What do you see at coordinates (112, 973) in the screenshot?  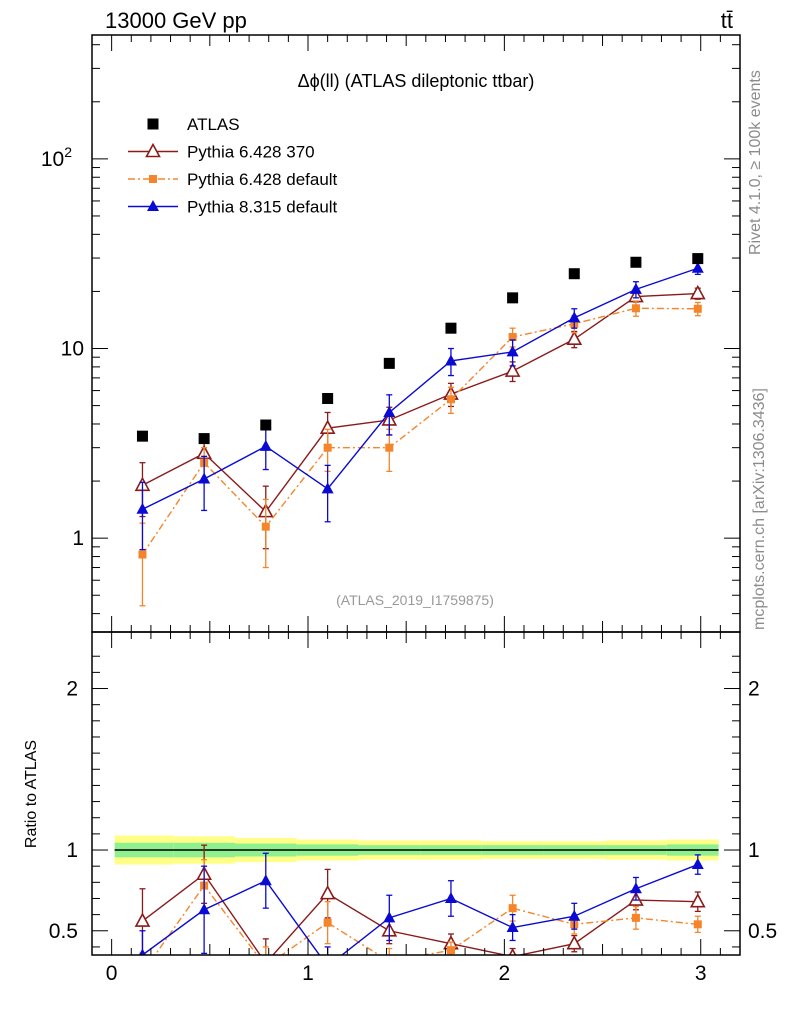 I see `x-tick-label: 0` at bounding box center [112, 973].